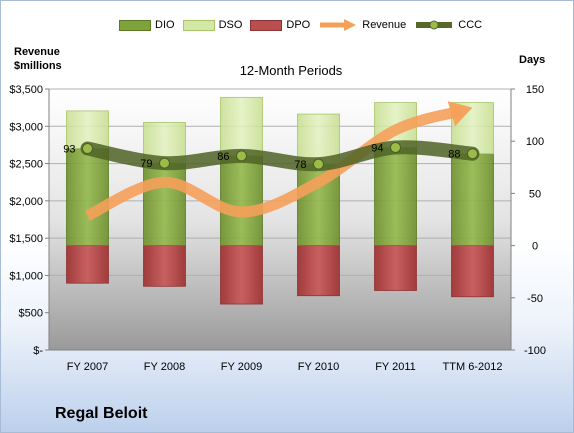 This screenshot has width=574, height=433. Describe the element at coordinates (280, 156) in the screenshot. I see `ccc-line` at that location.